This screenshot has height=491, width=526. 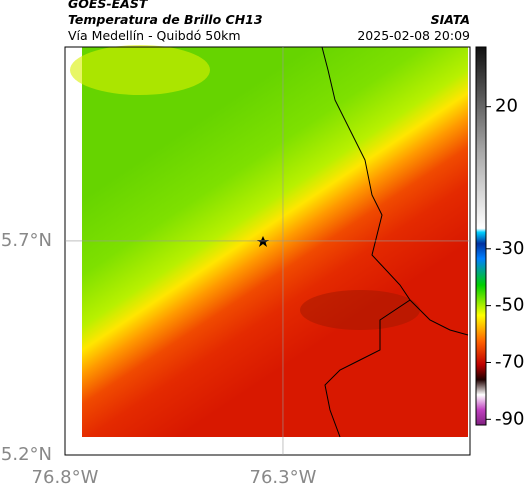 What do you see at coordinates (26, 240) in the screenshot?
I see `y-tick-label: 5.7°N` at bounding box center [26, 240].